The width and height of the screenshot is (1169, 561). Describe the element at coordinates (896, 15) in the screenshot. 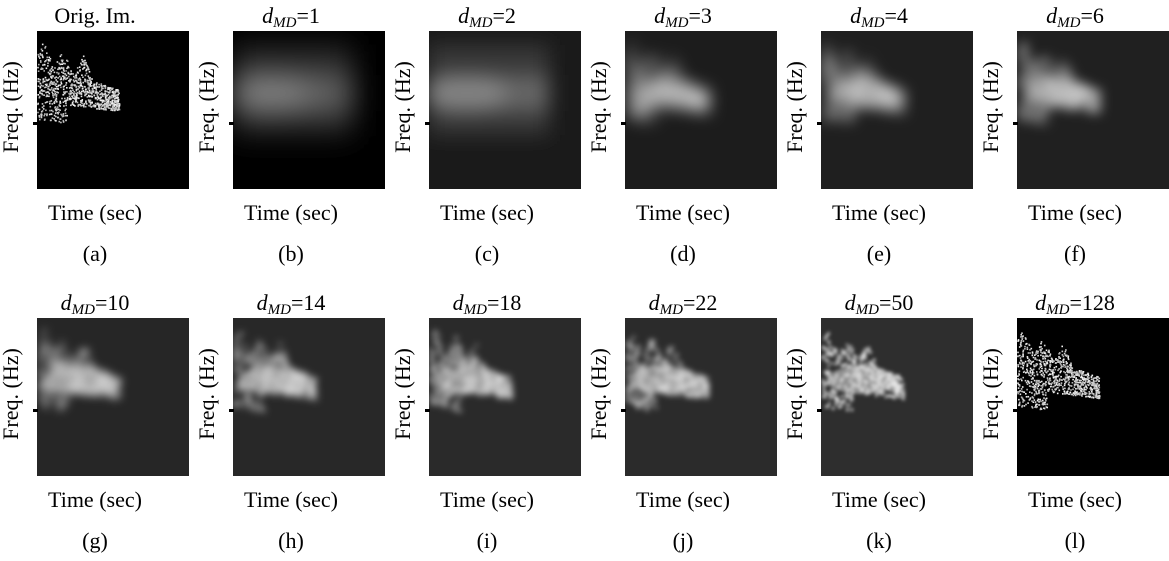

I see `d-value: =4` at that location.